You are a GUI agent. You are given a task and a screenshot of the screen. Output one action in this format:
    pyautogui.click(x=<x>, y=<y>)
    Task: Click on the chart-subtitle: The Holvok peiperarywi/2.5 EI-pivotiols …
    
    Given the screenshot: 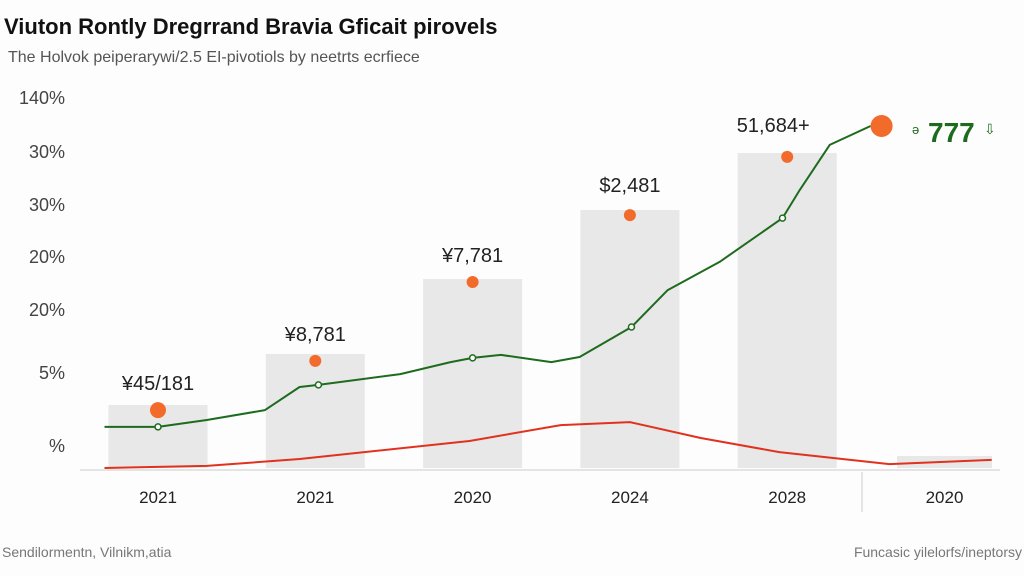 What is the action you would take?
    pyautogui.click(x=214, y=57)
    